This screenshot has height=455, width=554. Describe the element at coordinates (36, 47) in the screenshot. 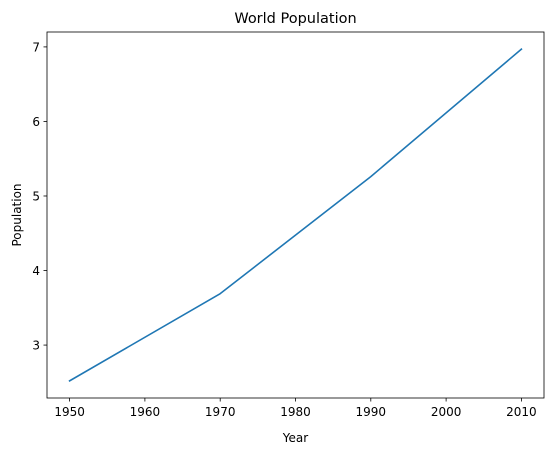

I see `y-tick-label-7: 7` at that location.